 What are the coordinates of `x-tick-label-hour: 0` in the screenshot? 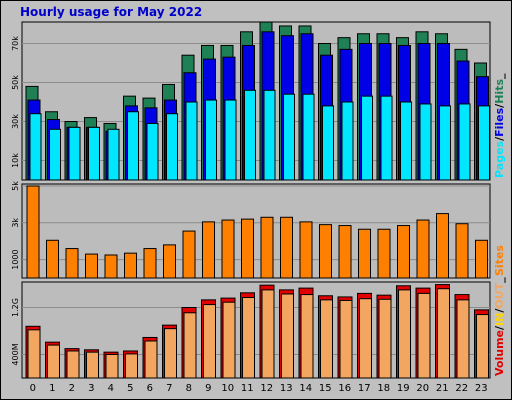 It's located at (33, 388).